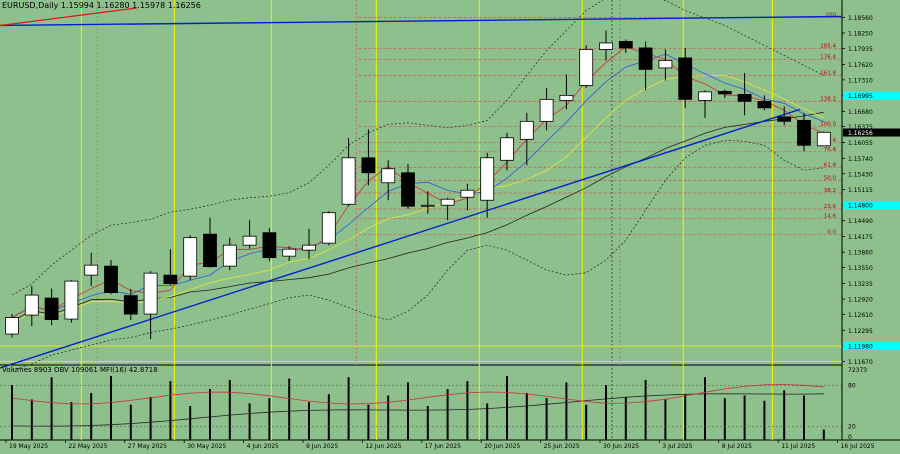 This screenshot has width=900, height=454. What do you see at coordinates (860, 112) in the screenshot?
I see `price-tick-label: 1.16680` at bounding box center [860, 112].